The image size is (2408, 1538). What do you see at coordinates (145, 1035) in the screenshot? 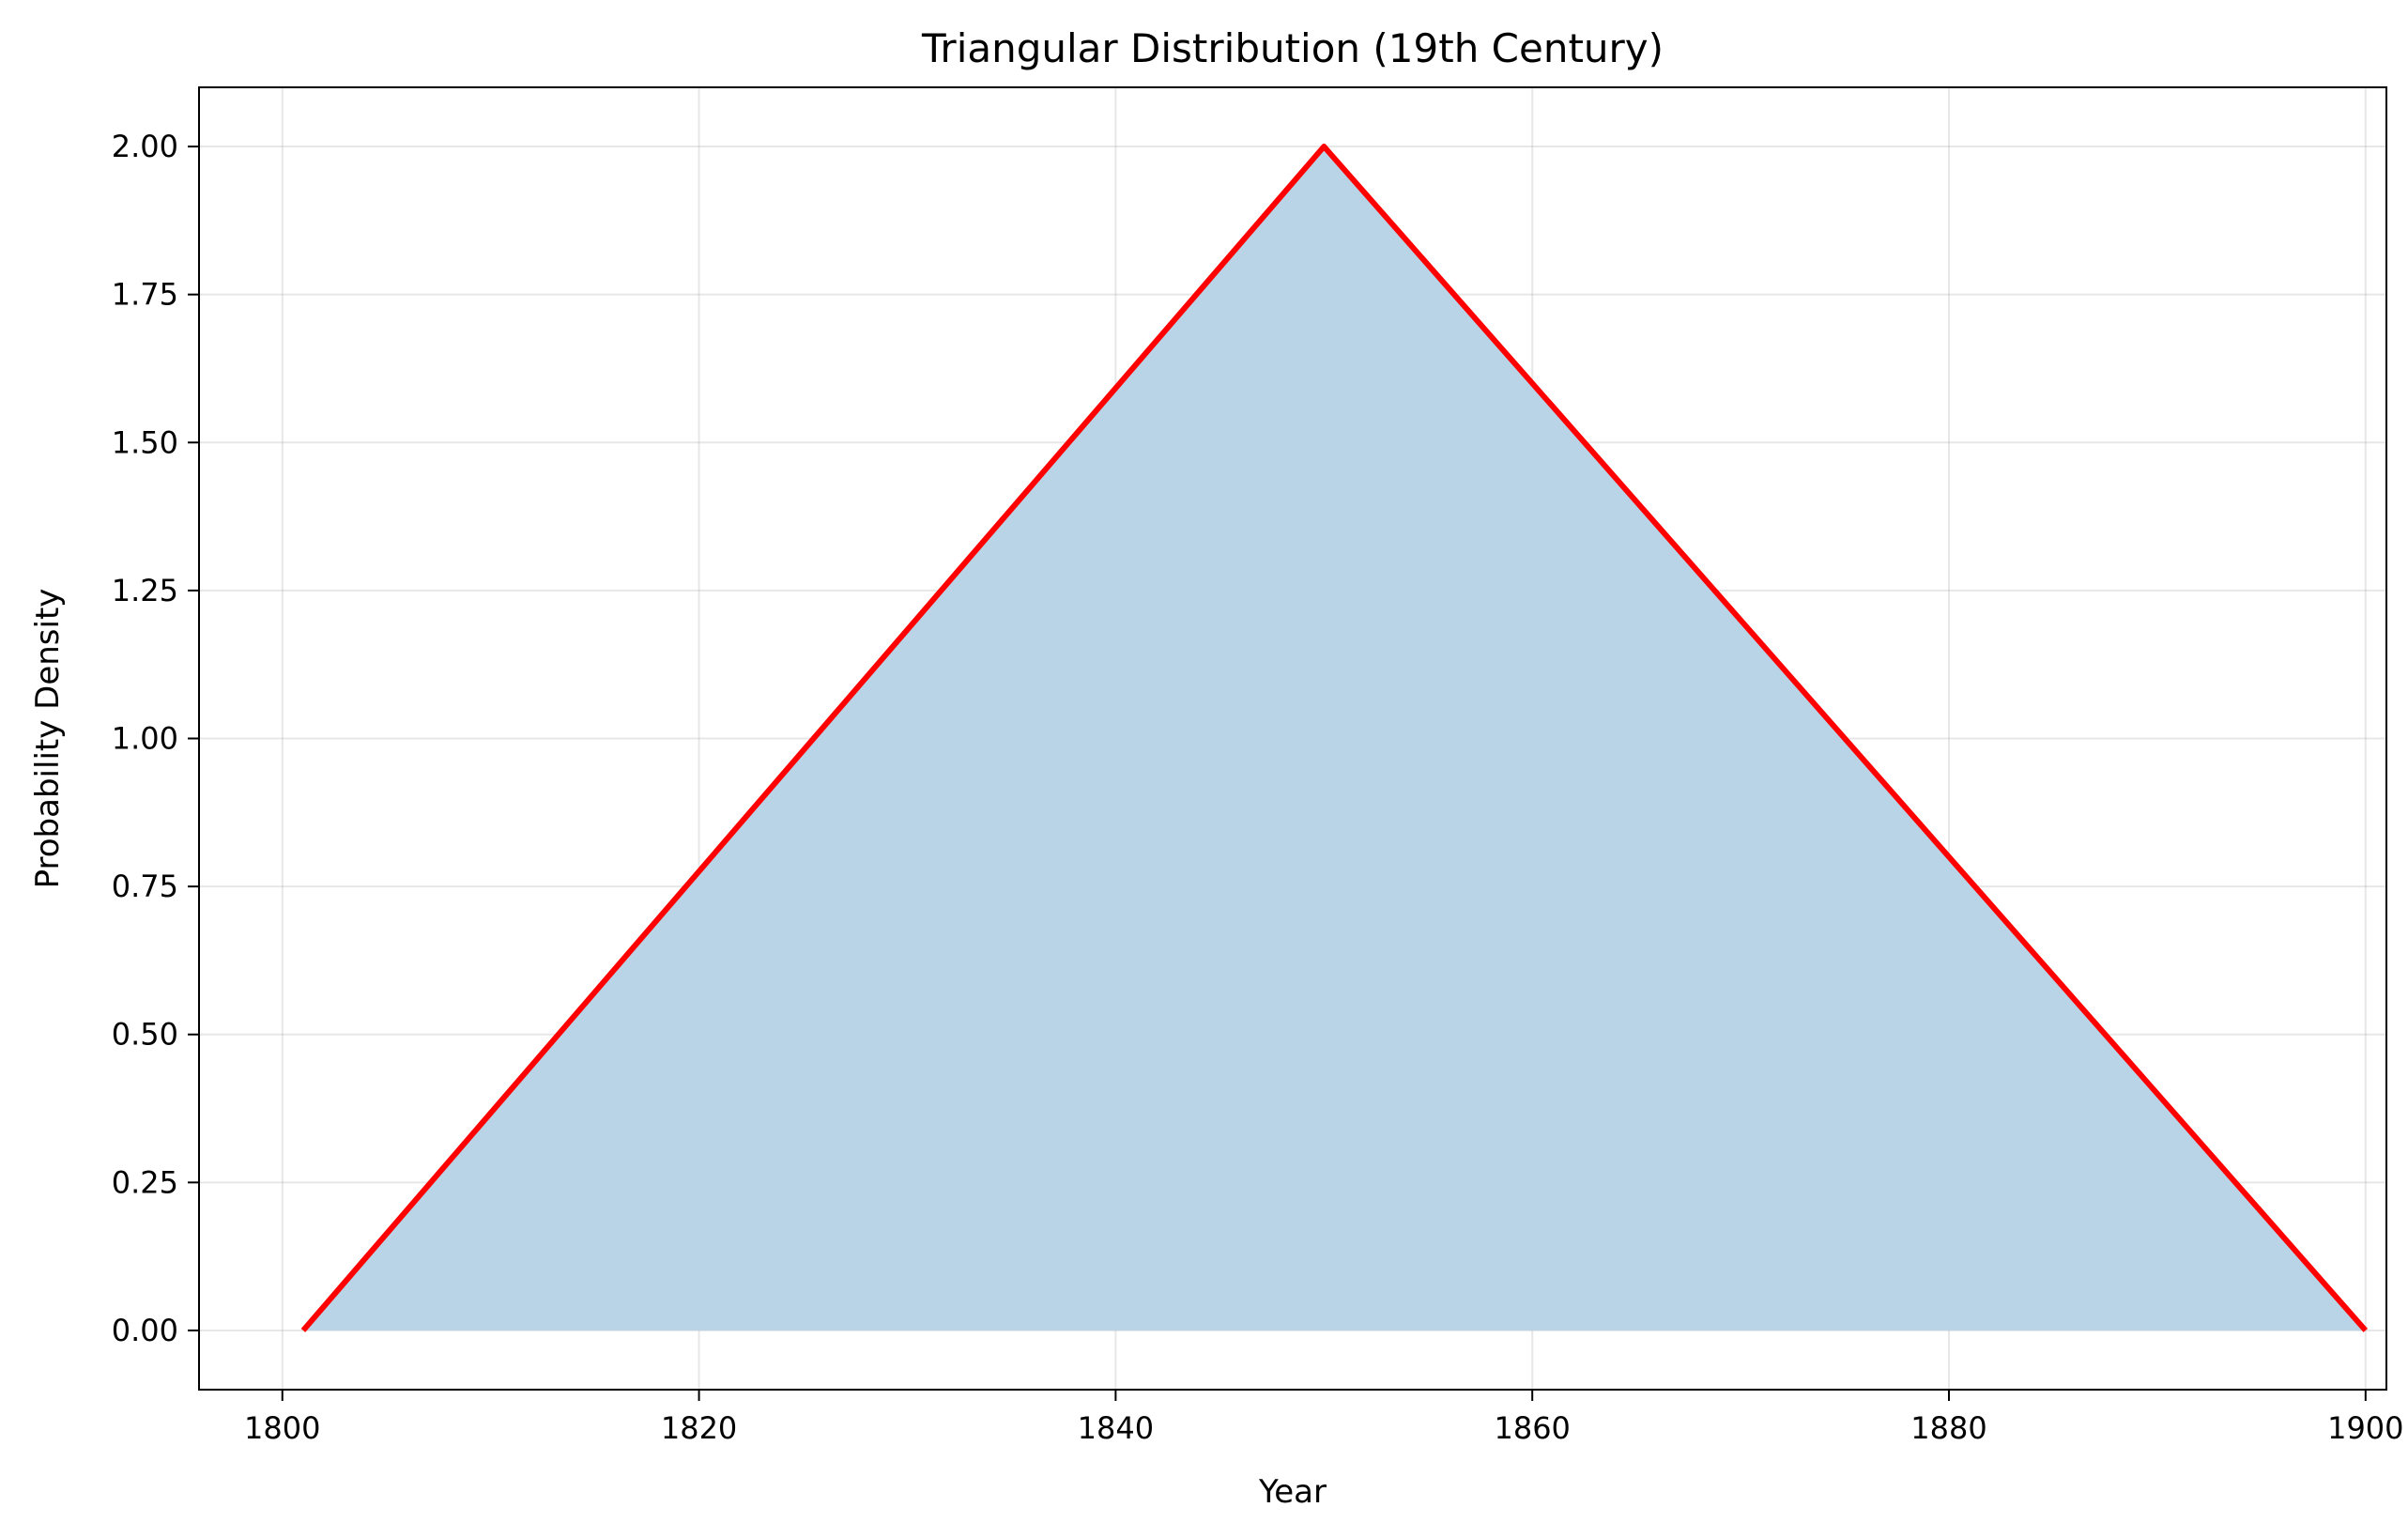
I see `y-tick-label: 0.50` at bounding box center [145, 1035].